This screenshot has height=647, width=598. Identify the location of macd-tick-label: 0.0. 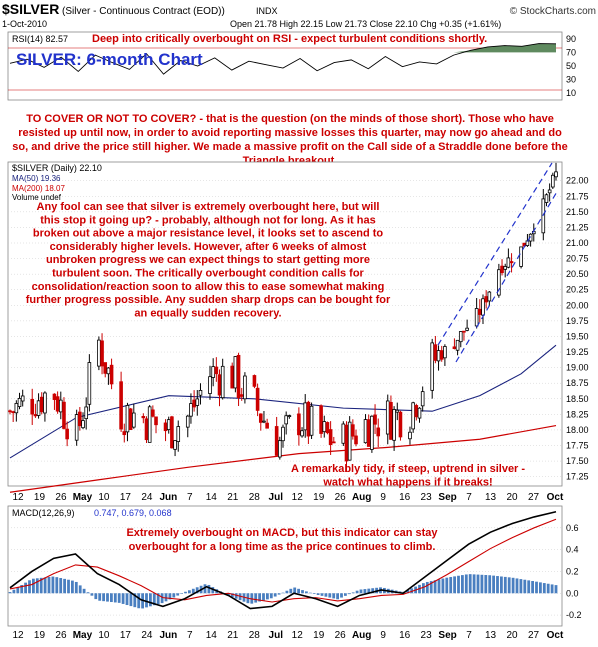
(572, 593).